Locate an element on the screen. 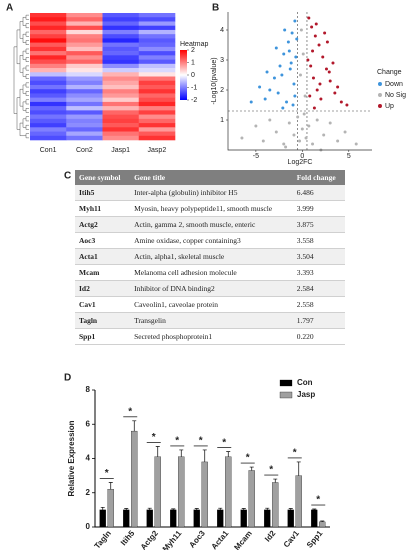 Image resolution: width=418 pixels, height=550 pixels. table-cell: Inter-alpha (globulin) inhibitor H5 is located at coordinates (211, 193).